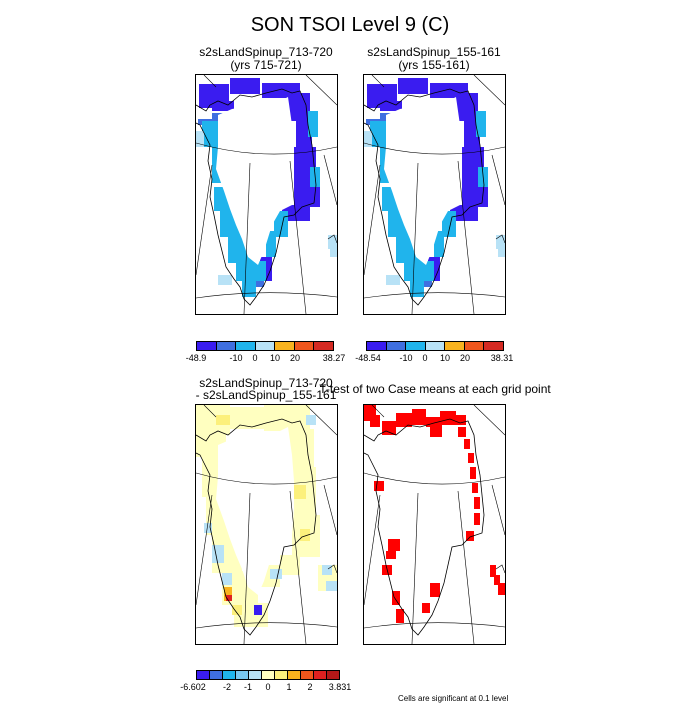 Image resolution: width=700 pixels, height=703 pixels. What do you see at coordinates (425, 358) in the screenshot?
I see `colorbar-2-tick: 0` at bounding box center [425, 358].